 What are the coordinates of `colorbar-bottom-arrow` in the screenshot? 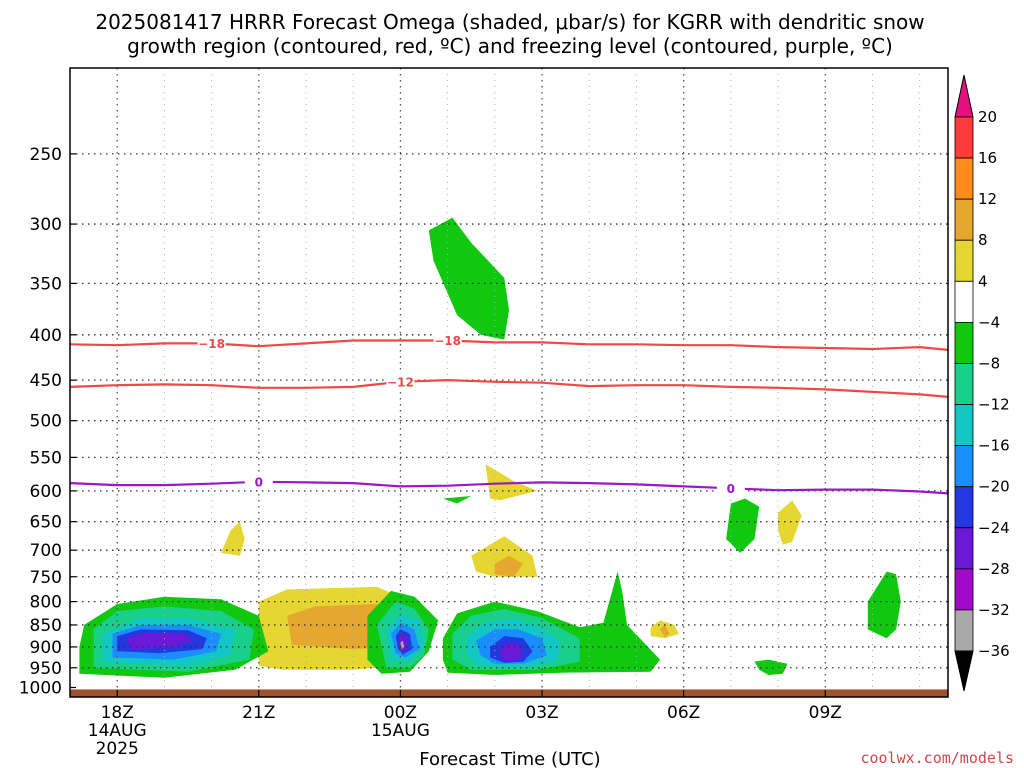 It's located at (964, 671).